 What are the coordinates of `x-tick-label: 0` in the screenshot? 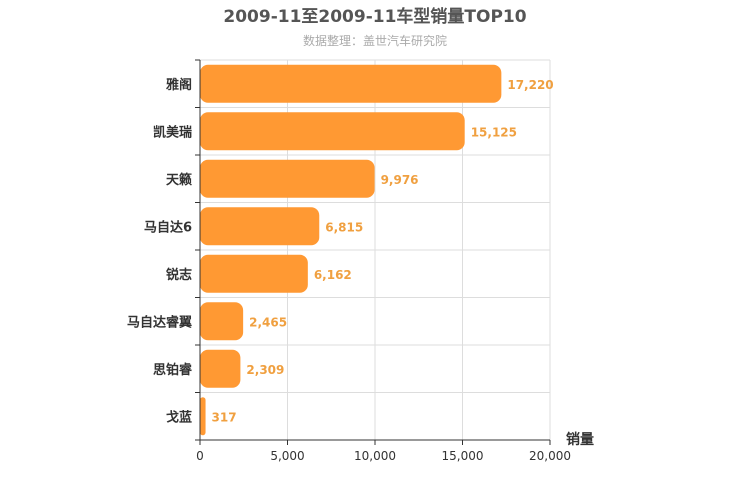 It's located at (200, 456).